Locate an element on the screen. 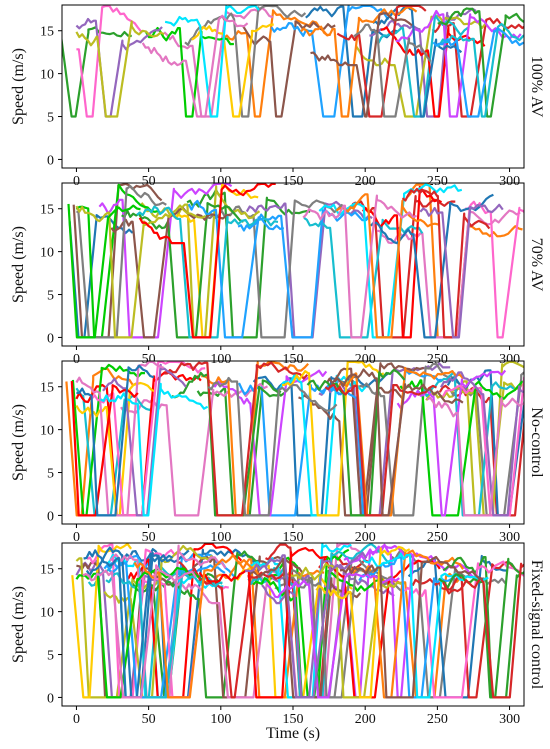 This screenshot has height=749, width=550. panel-title: Fixed-signal control is located at coordinates (536, 625).